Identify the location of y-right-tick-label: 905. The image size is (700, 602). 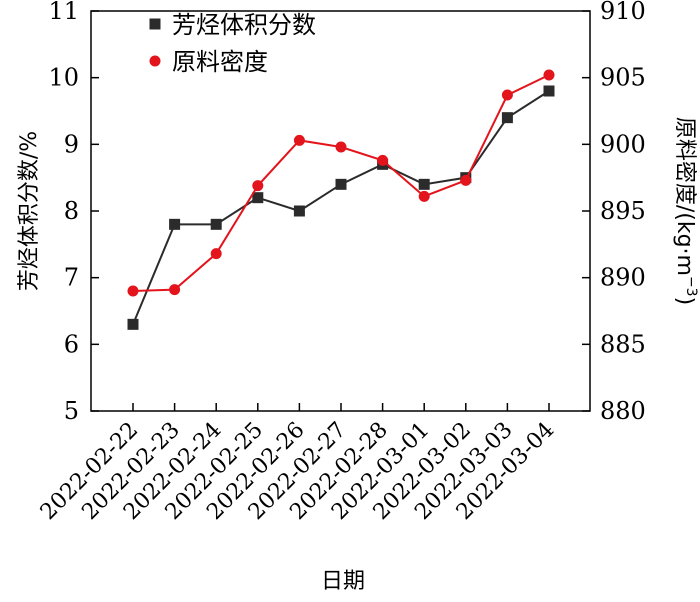
(623, 78).